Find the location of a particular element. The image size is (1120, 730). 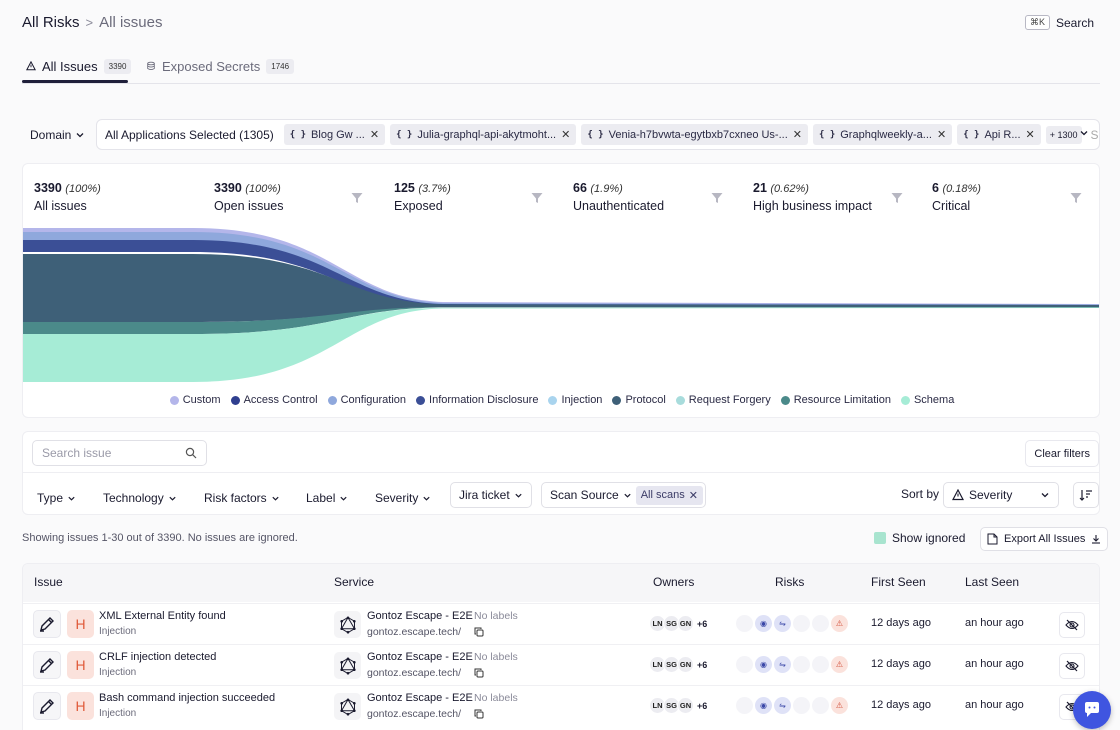

issue-title: CRLF injection detected is located at coordinates (158, 657).